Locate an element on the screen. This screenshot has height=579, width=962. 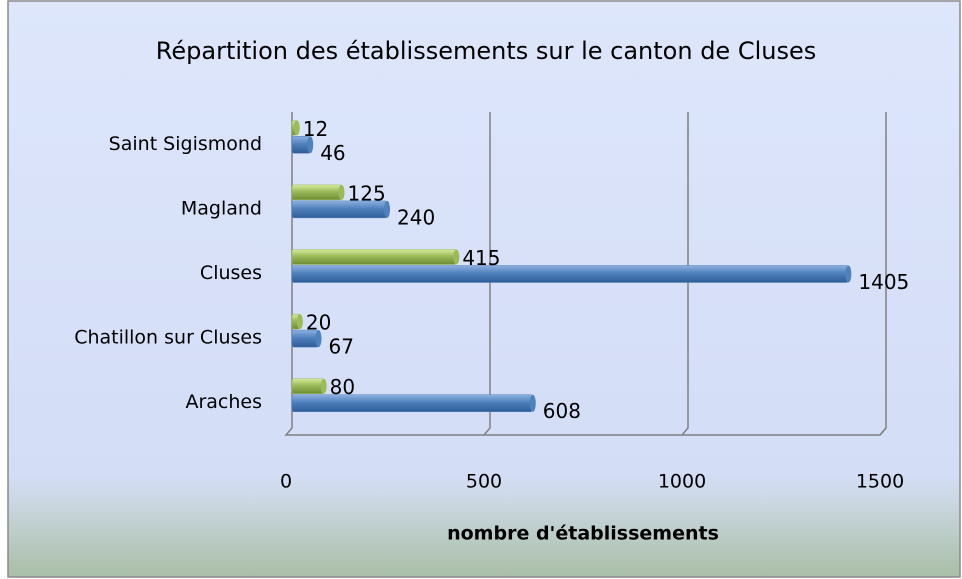
data-label: 125 is located at coordinates (367, 193).